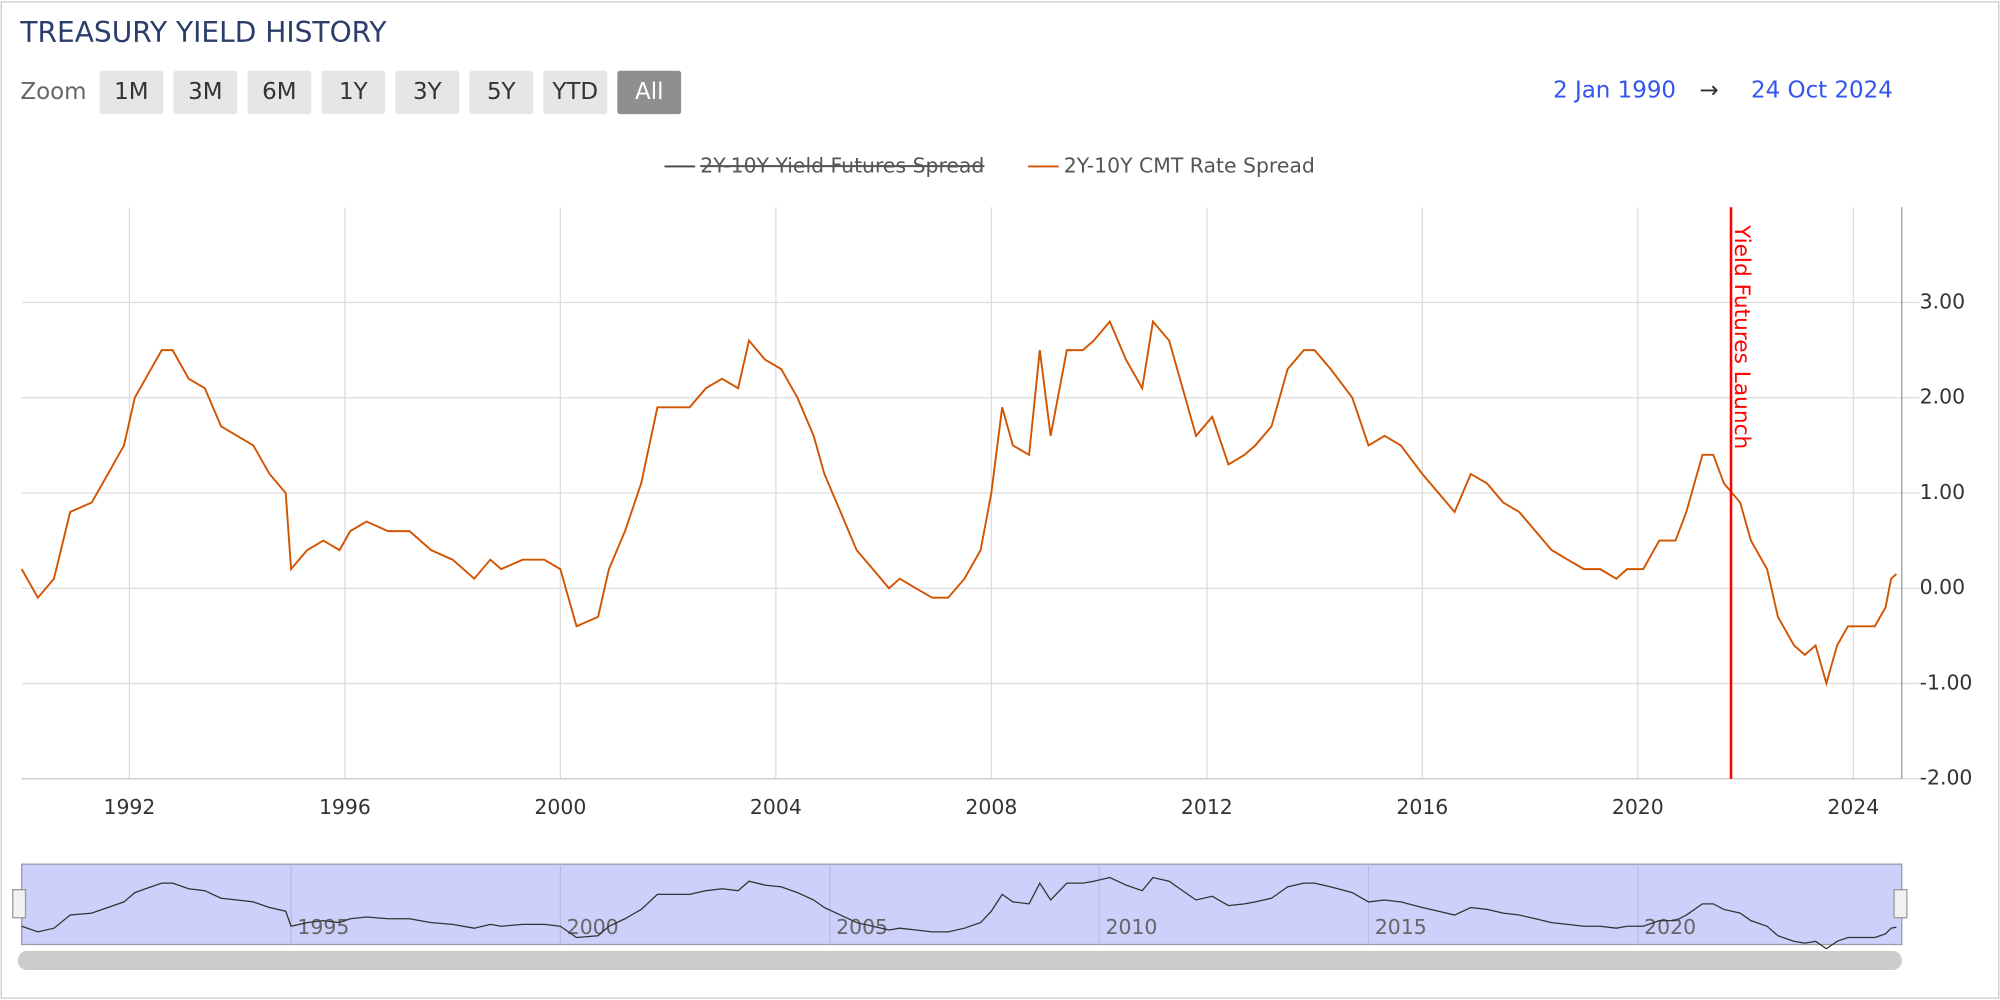  I want to click on navigator-tick-label: 2020, so click(1670, 927).